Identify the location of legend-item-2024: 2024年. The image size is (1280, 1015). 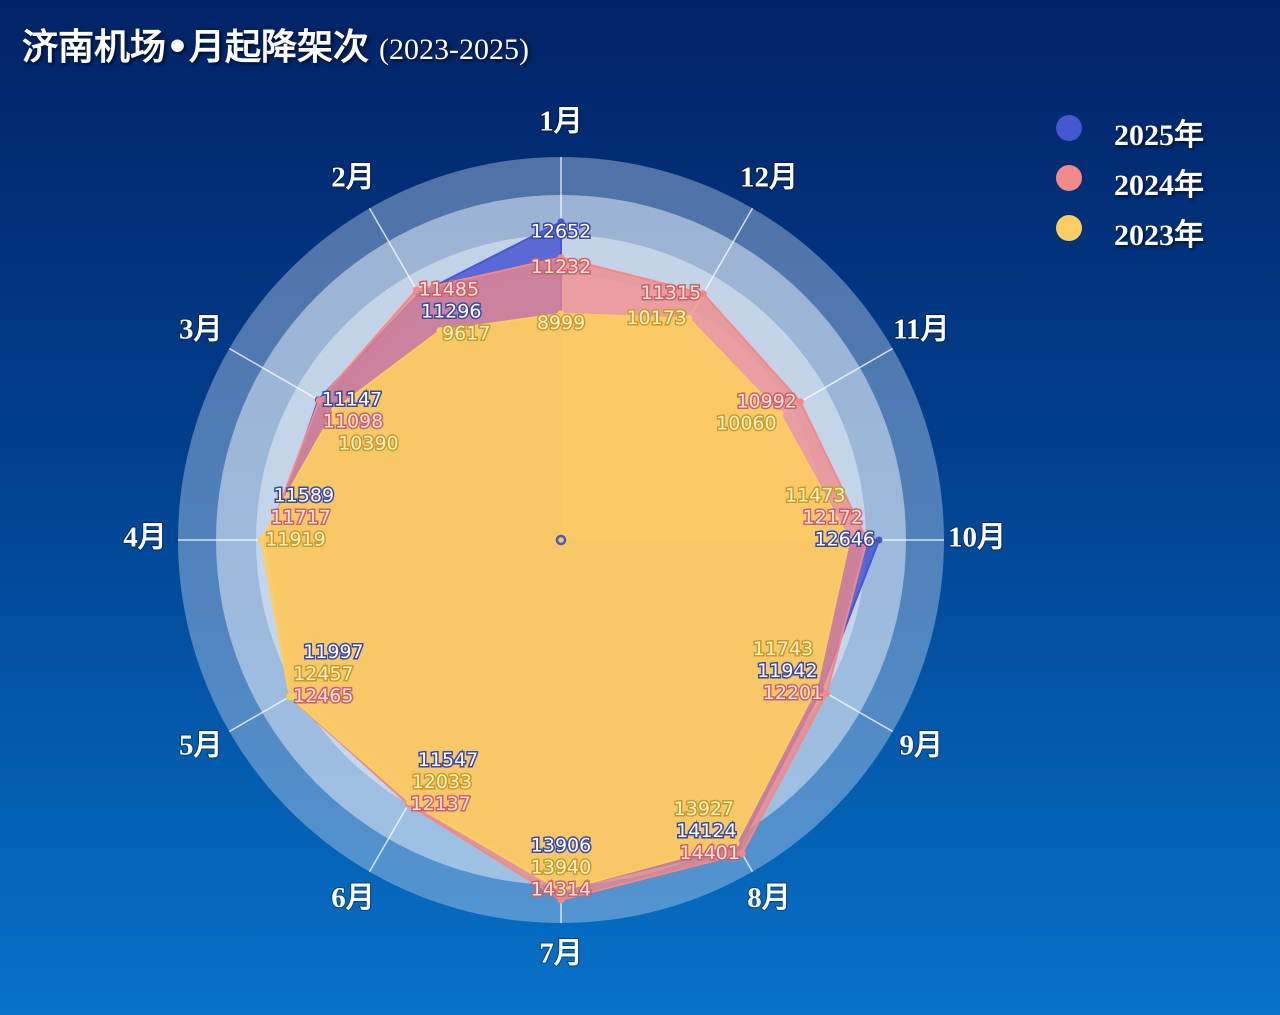
(1152, 185).